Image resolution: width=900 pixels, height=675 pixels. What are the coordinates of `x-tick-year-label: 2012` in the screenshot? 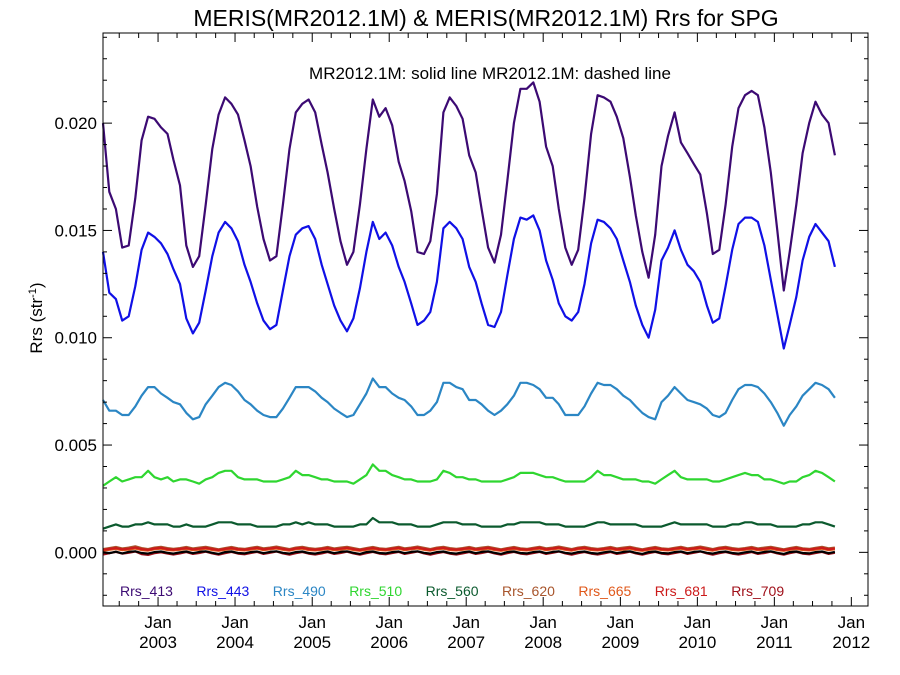 It's located at (851, 642).